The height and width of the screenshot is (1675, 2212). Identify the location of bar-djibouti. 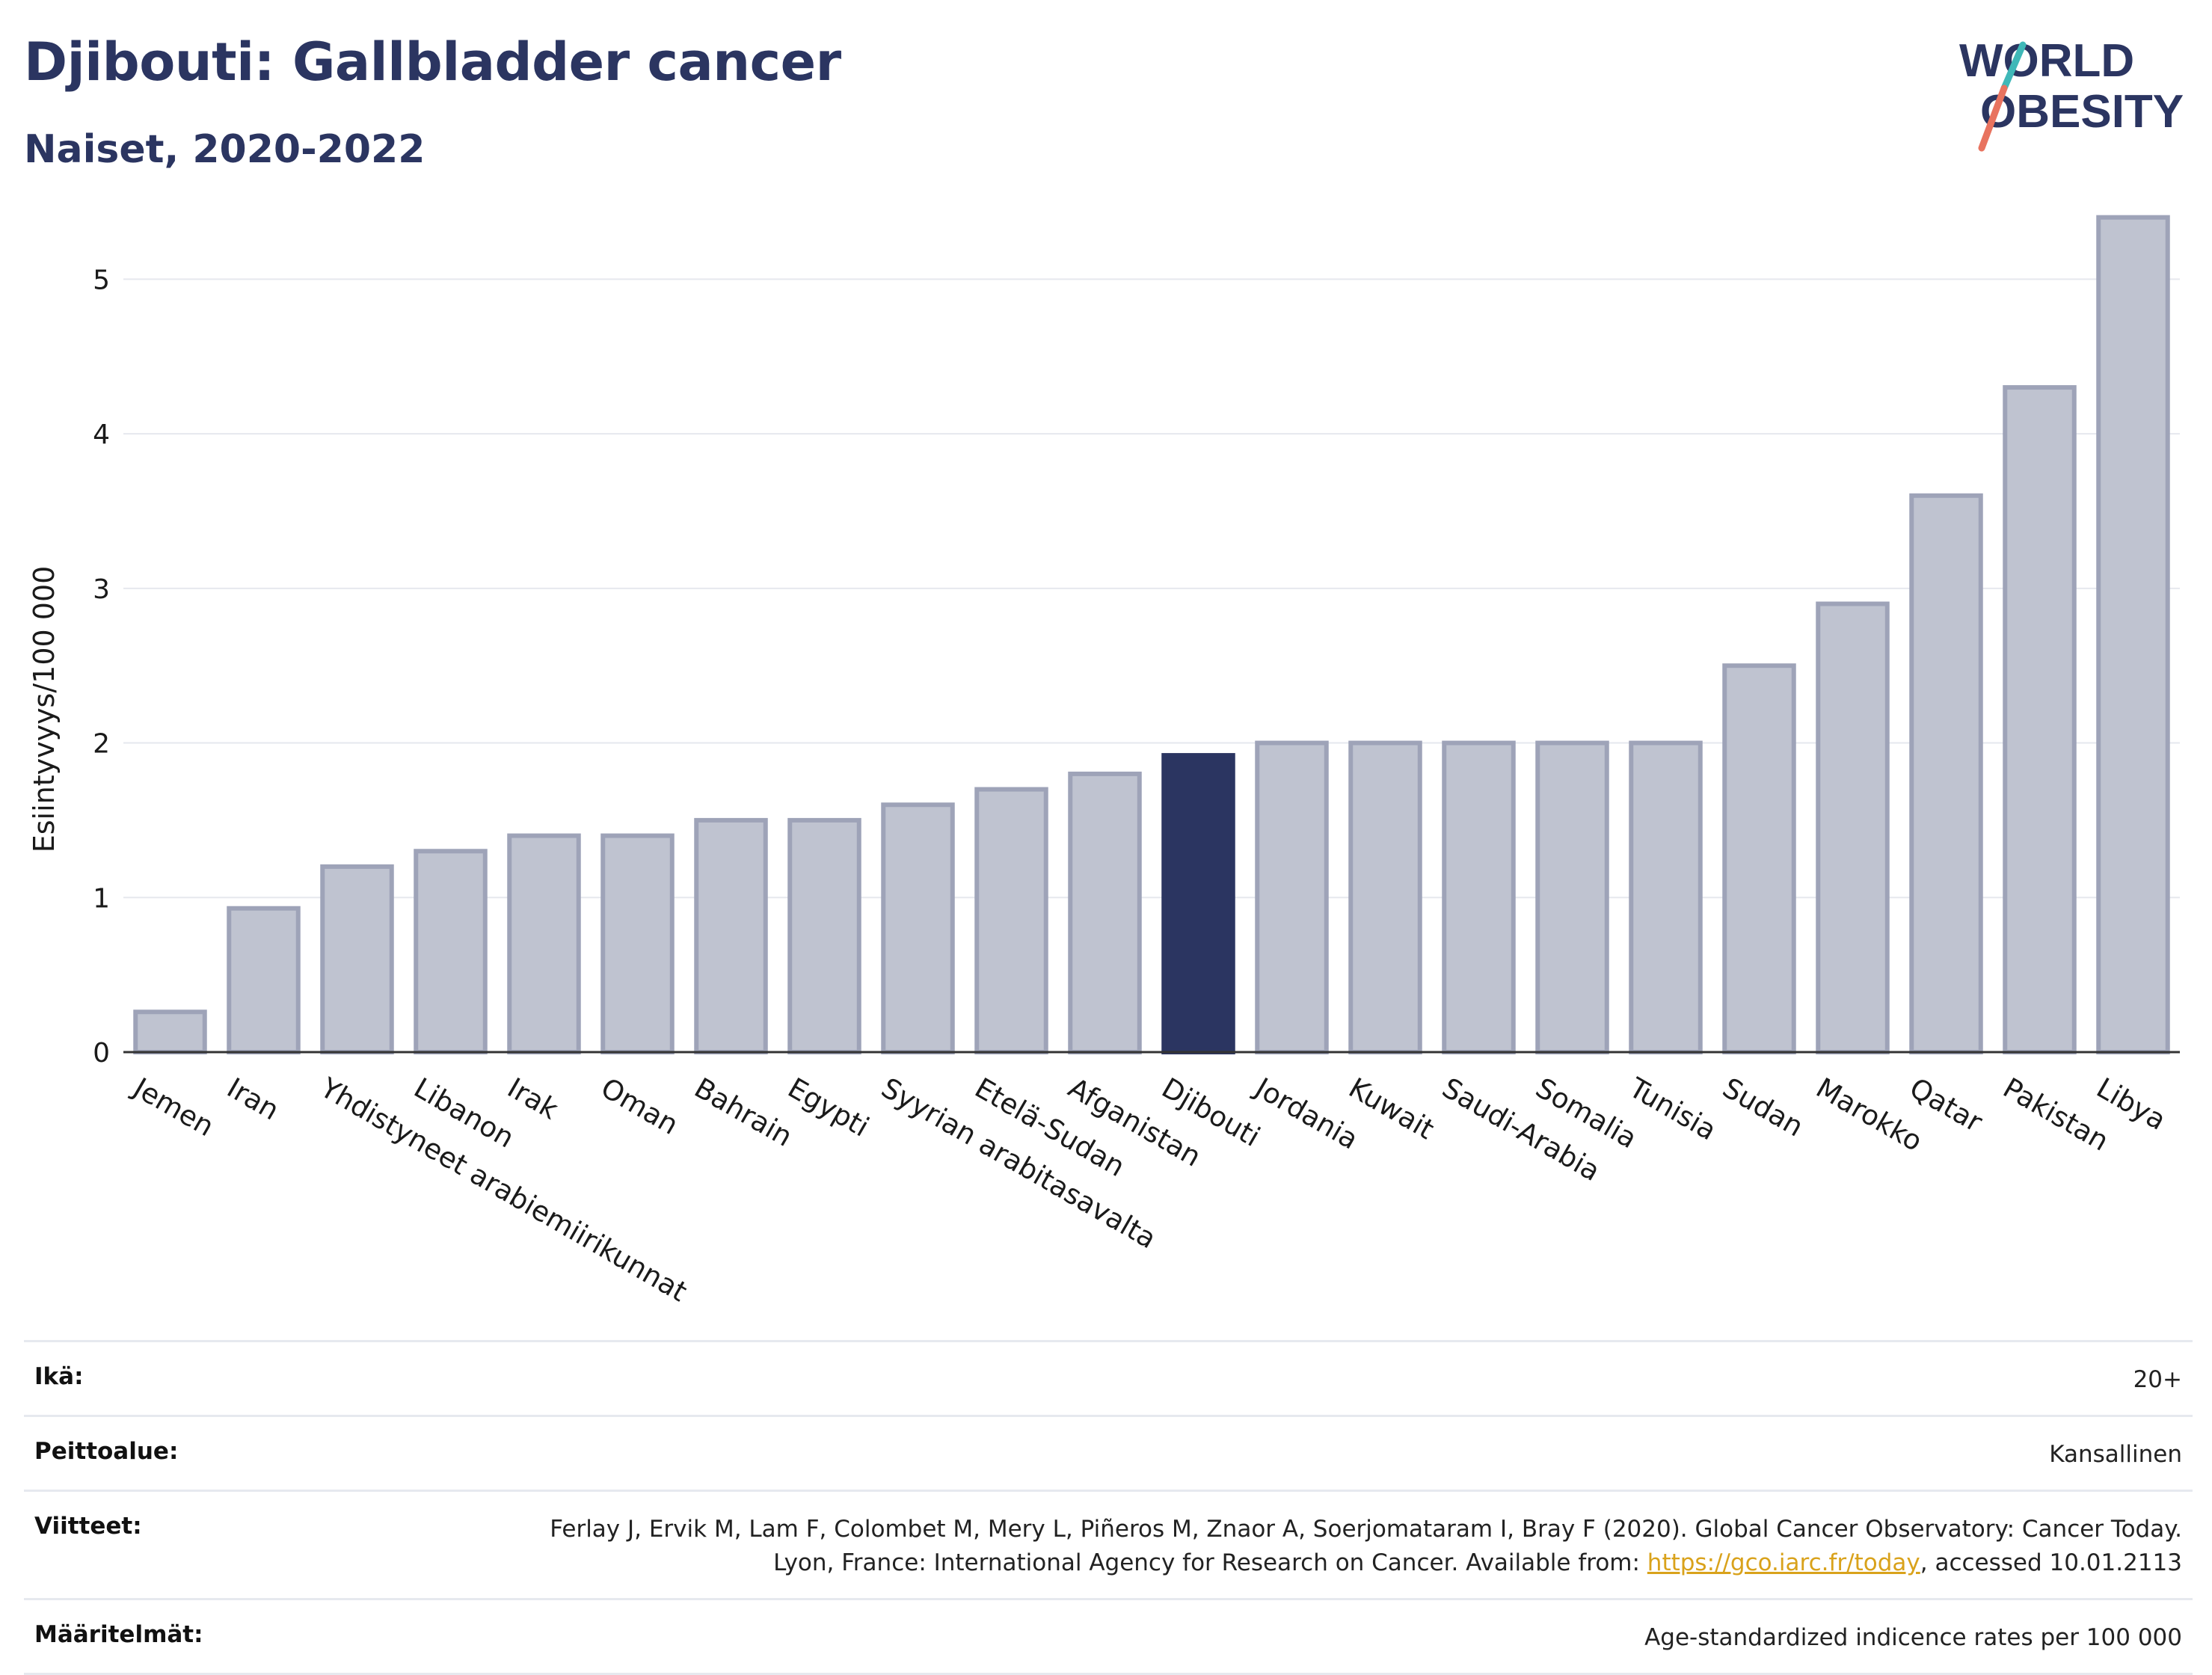
(1198, 903).